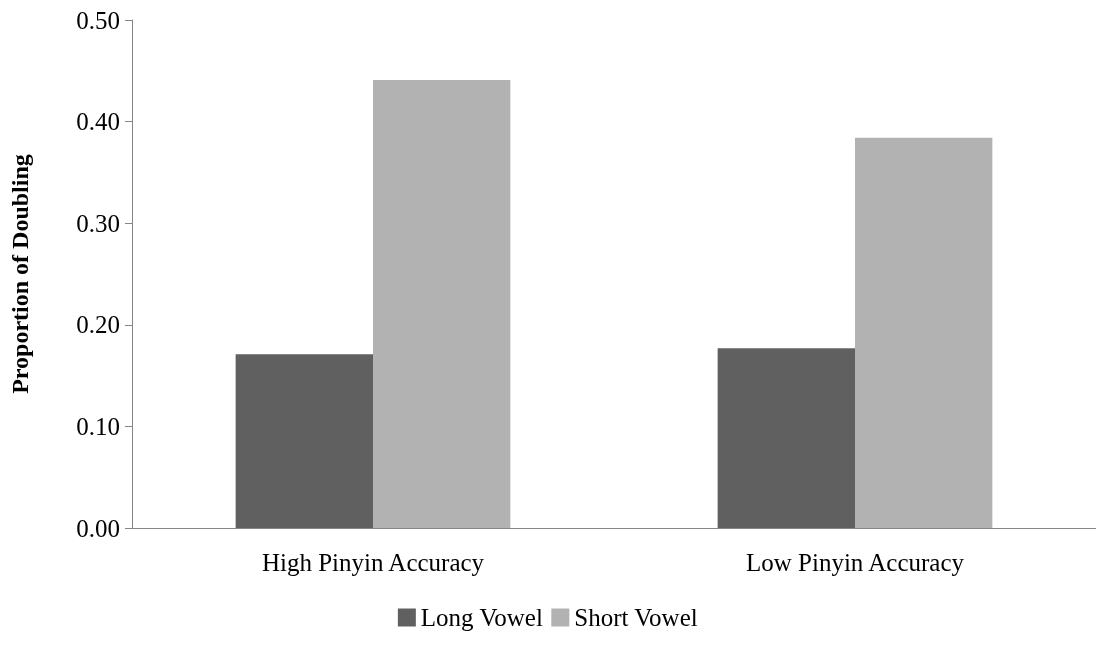 The width and height of the screenshot is (1096, 649). Describe the element at coordinates (373, 562) in the screenshot. I see `x-tick-label: High Pinyin Accuracy` at that location.